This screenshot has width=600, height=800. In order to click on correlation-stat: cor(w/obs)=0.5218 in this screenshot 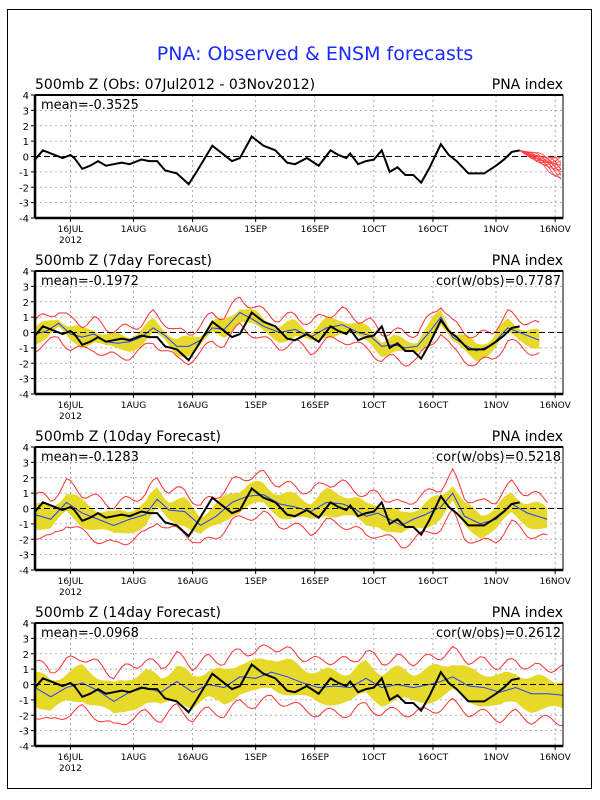, I will do `click(498, 457)`.